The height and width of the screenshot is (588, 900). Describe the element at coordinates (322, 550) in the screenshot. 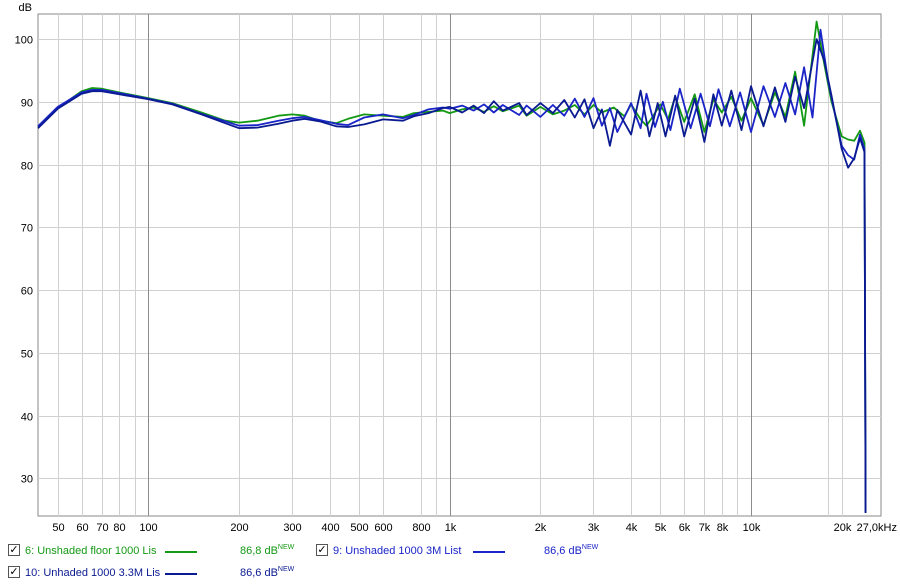

I see `series-9-checkbox: ✓` at that location.